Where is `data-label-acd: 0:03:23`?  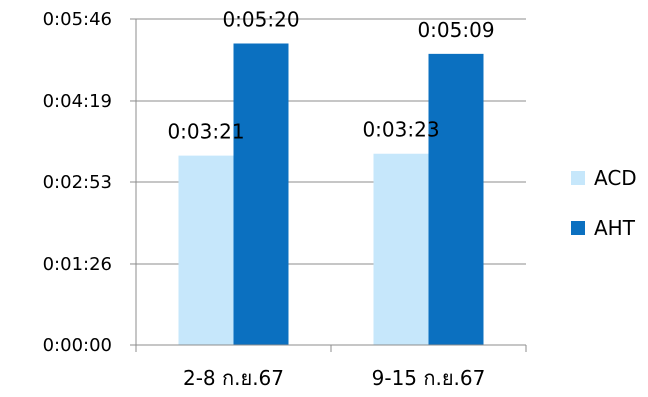 data-label-acd: 0:03:23 is located at coordinates (400, 130).